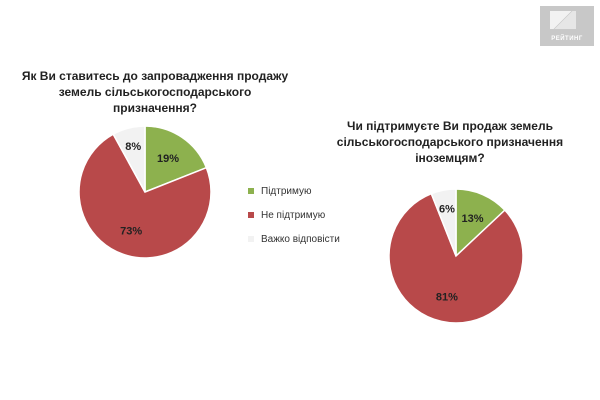 Image resolution: width=600 pixels, height=400 pixels. Describe the element at coordinates (133, 147) in the screenshot. I see `pie-1-label-hard-to-say: 8%` at that location.